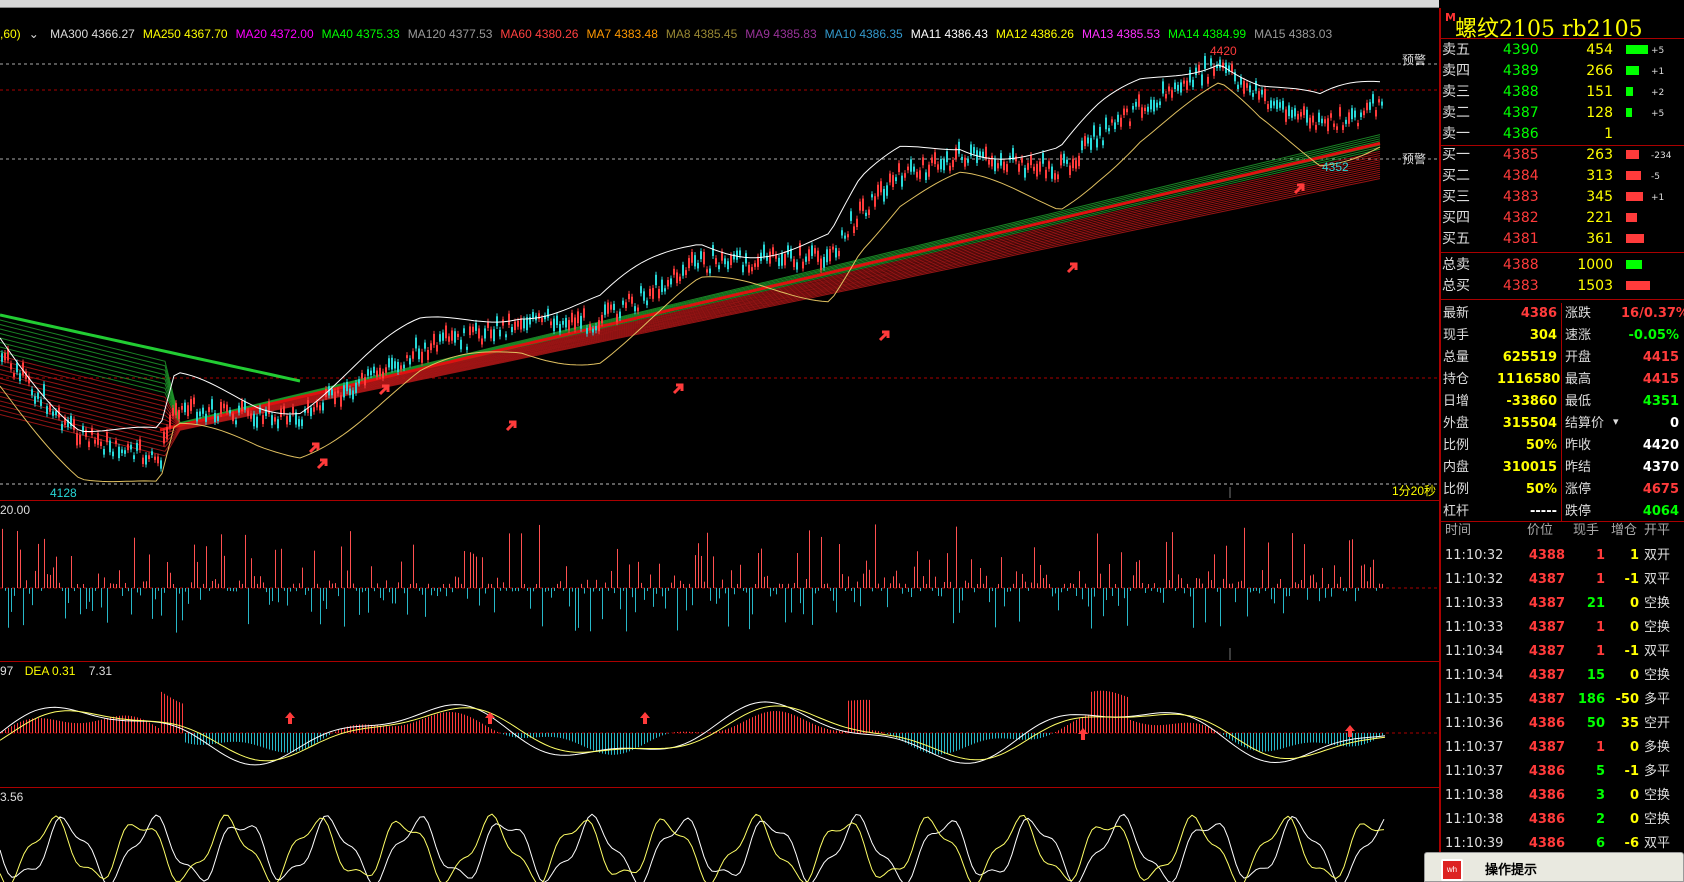  I want to click on chevron-down-icon: ▾, so click(1616, 421).